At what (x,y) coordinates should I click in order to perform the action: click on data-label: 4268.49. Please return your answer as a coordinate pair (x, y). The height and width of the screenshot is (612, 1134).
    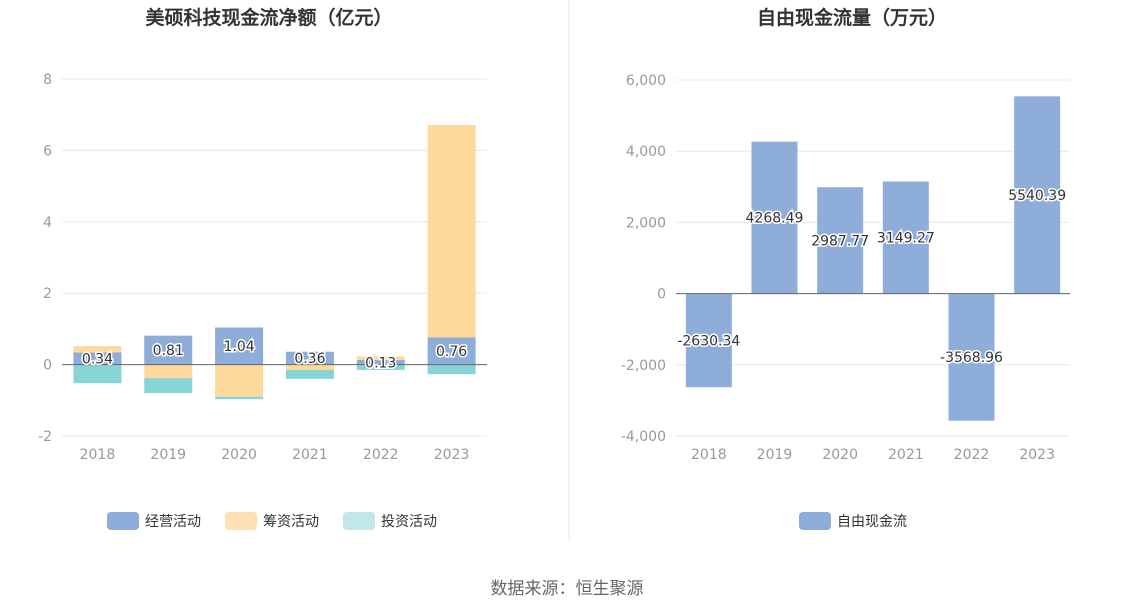
    Looking at the image, I should click on (775, 219).